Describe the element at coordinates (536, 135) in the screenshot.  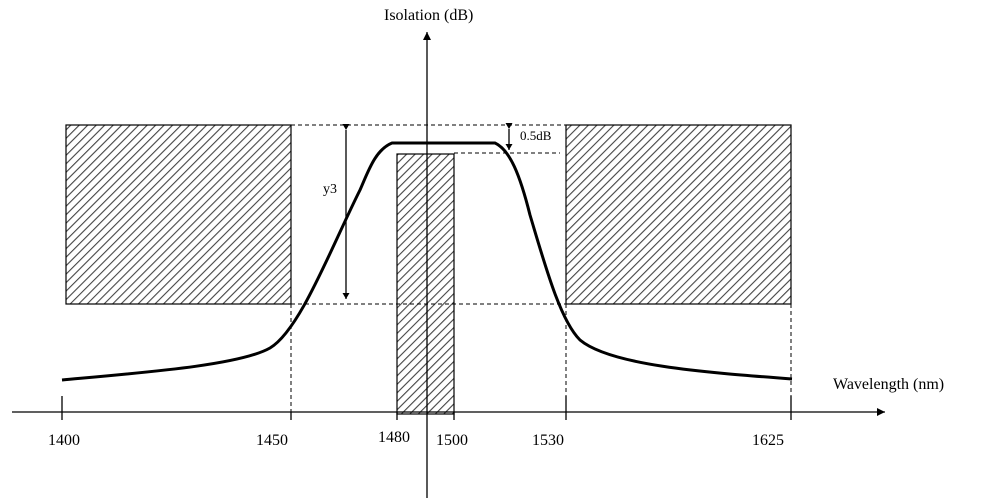
I see `ripple-label: 0.5dB` at that location.